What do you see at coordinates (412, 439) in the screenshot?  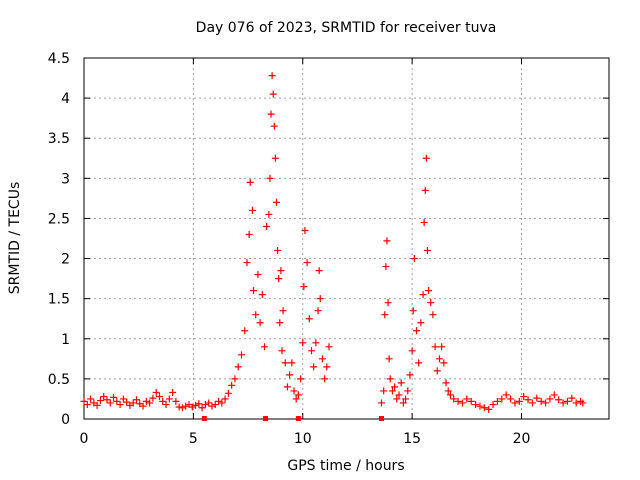 I see `x-tick-label: 15` at bounding box center [412, 439].